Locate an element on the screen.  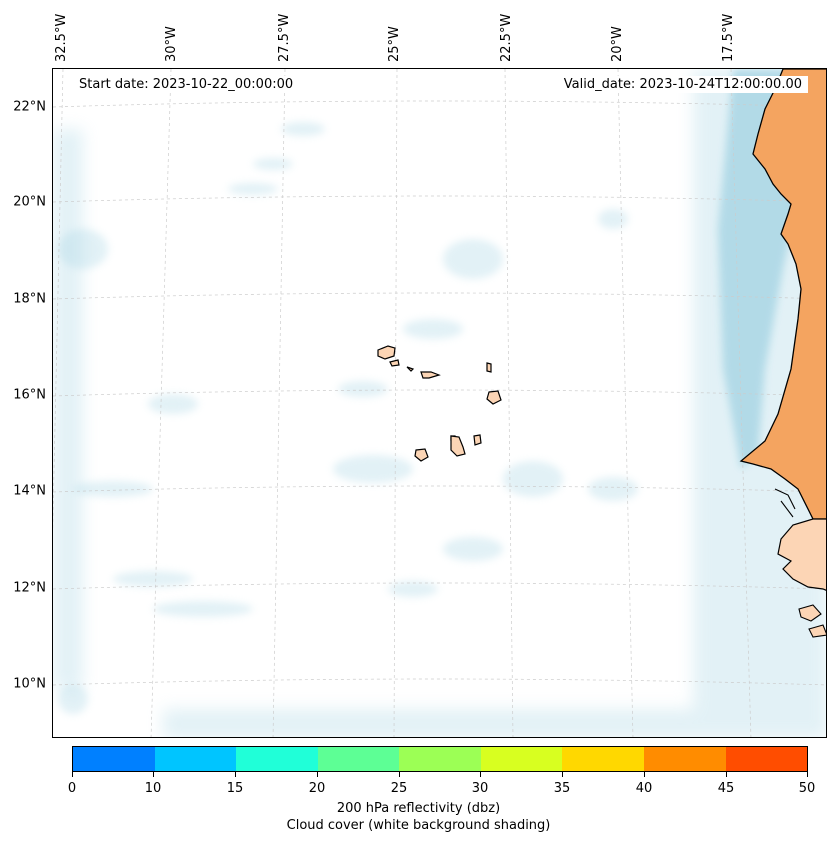
colorbar-tick-label: 25 is located at coordinates (399, 788).